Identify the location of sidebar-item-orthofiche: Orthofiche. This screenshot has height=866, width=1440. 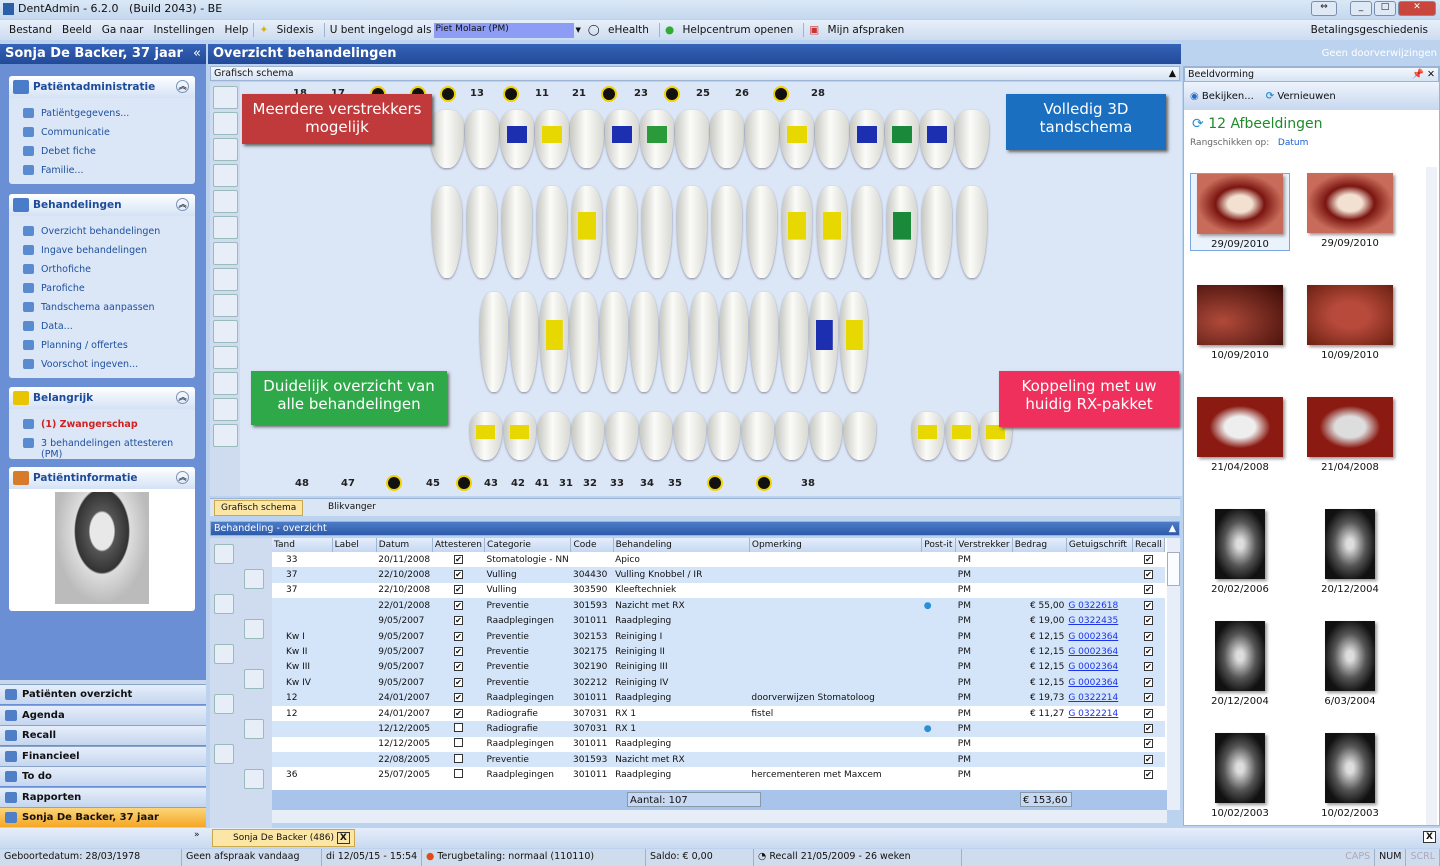
(102, 269).